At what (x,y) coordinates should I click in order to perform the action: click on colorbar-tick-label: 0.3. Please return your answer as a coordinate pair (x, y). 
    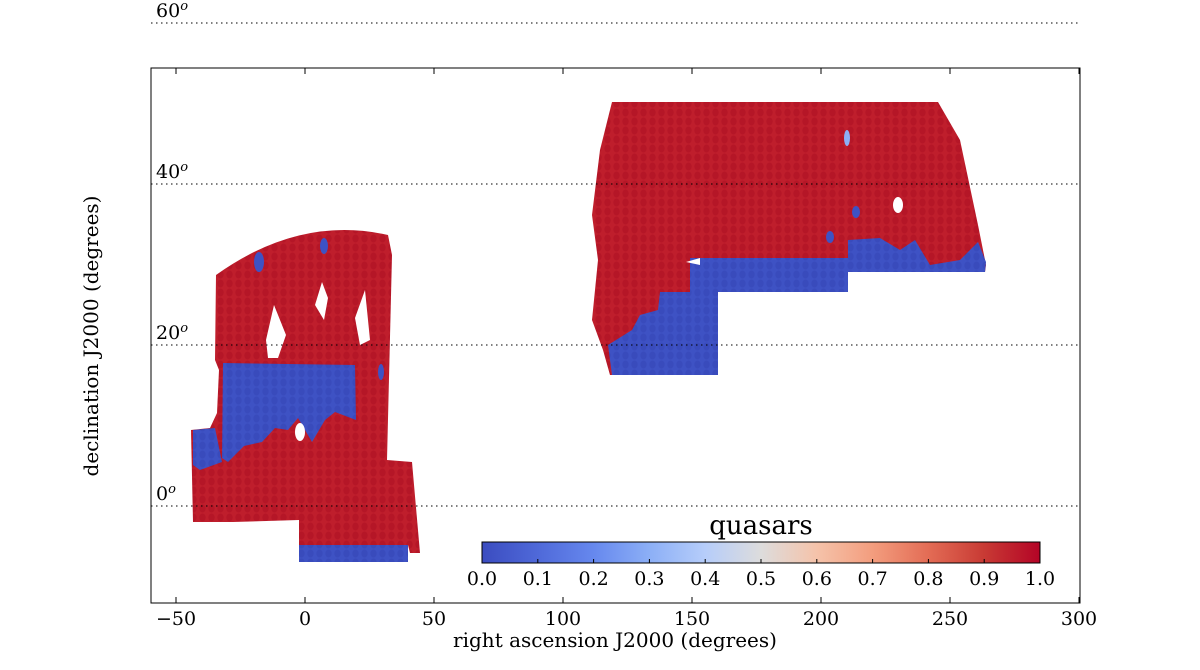
    Looking at the image, I should click on (649, 579).